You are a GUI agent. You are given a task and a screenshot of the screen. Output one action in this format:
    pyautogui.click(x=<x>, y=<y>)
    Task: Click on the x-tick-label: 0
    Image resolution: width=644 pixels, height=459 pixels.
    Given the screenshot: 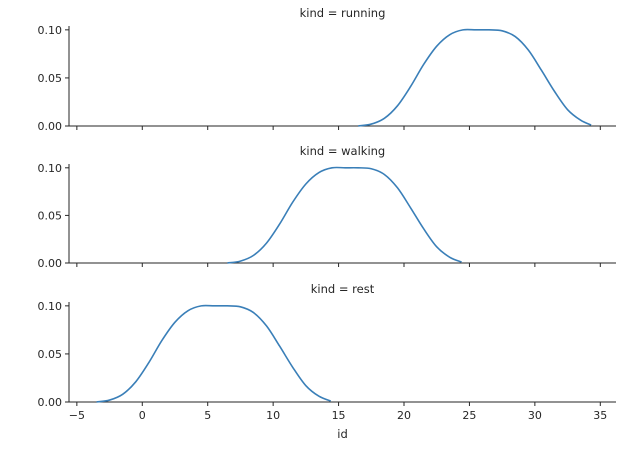 What is the action you would take?
    pyautogui.click(x=142, y=415)
    